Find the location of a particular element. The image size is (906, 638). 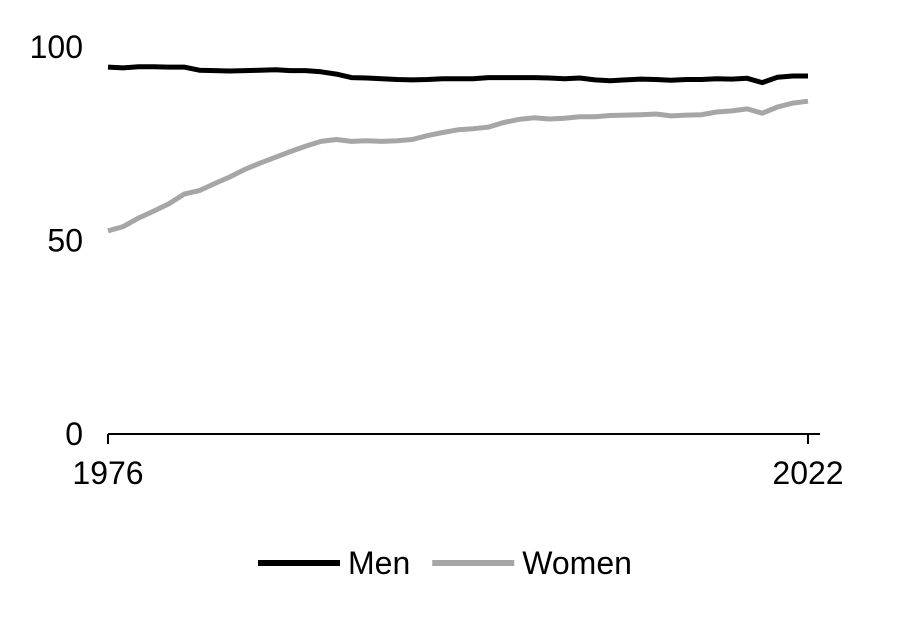

x-tick-label: 2022 is located at coordinates (807, 473).